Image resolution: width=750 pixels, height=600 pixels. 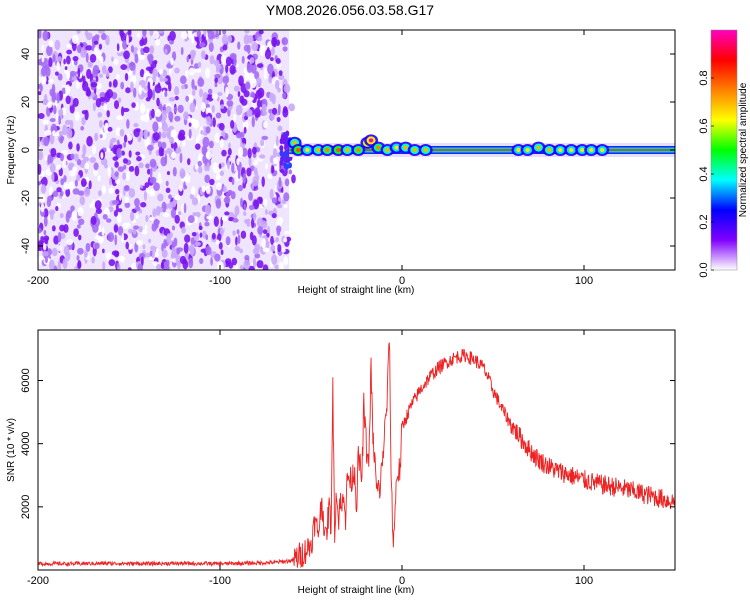 What do you see at coordinates (11, 450) in the screenshot?
I see `snr-y-label: SNR (10 * v/v)` at bounding box center [11, 450].